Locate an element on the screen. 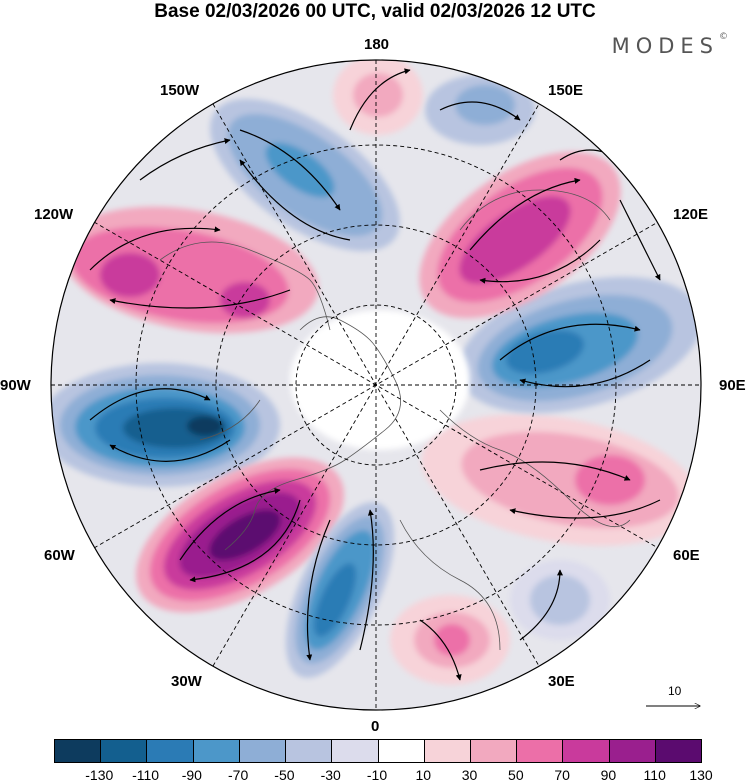 The image size is (750, 783). colorbar-tick-label: 10 is located at coordinates (423, 775).